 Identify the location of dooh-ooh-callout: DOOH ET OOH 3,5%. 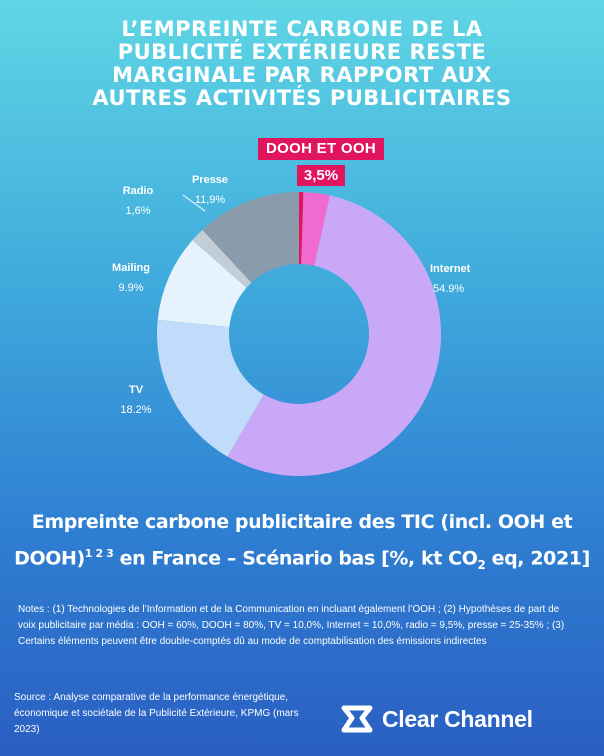
(321, 162).